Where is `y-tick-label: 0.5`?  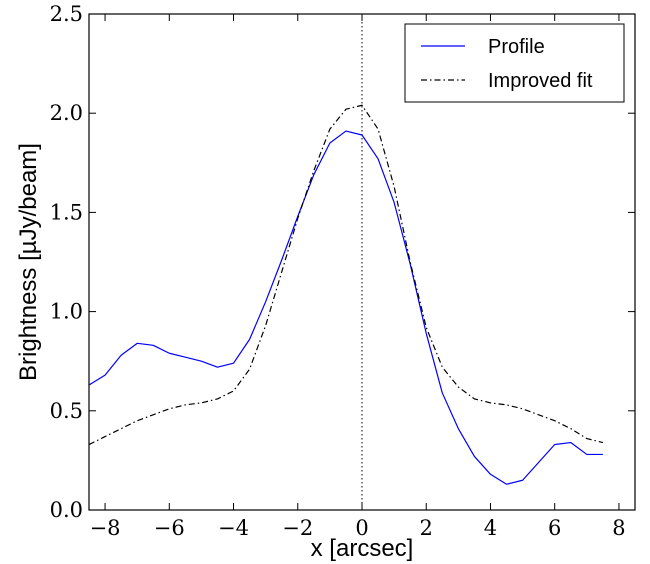
y-tick-label: 0.5 is located at coordinates (66, 411).